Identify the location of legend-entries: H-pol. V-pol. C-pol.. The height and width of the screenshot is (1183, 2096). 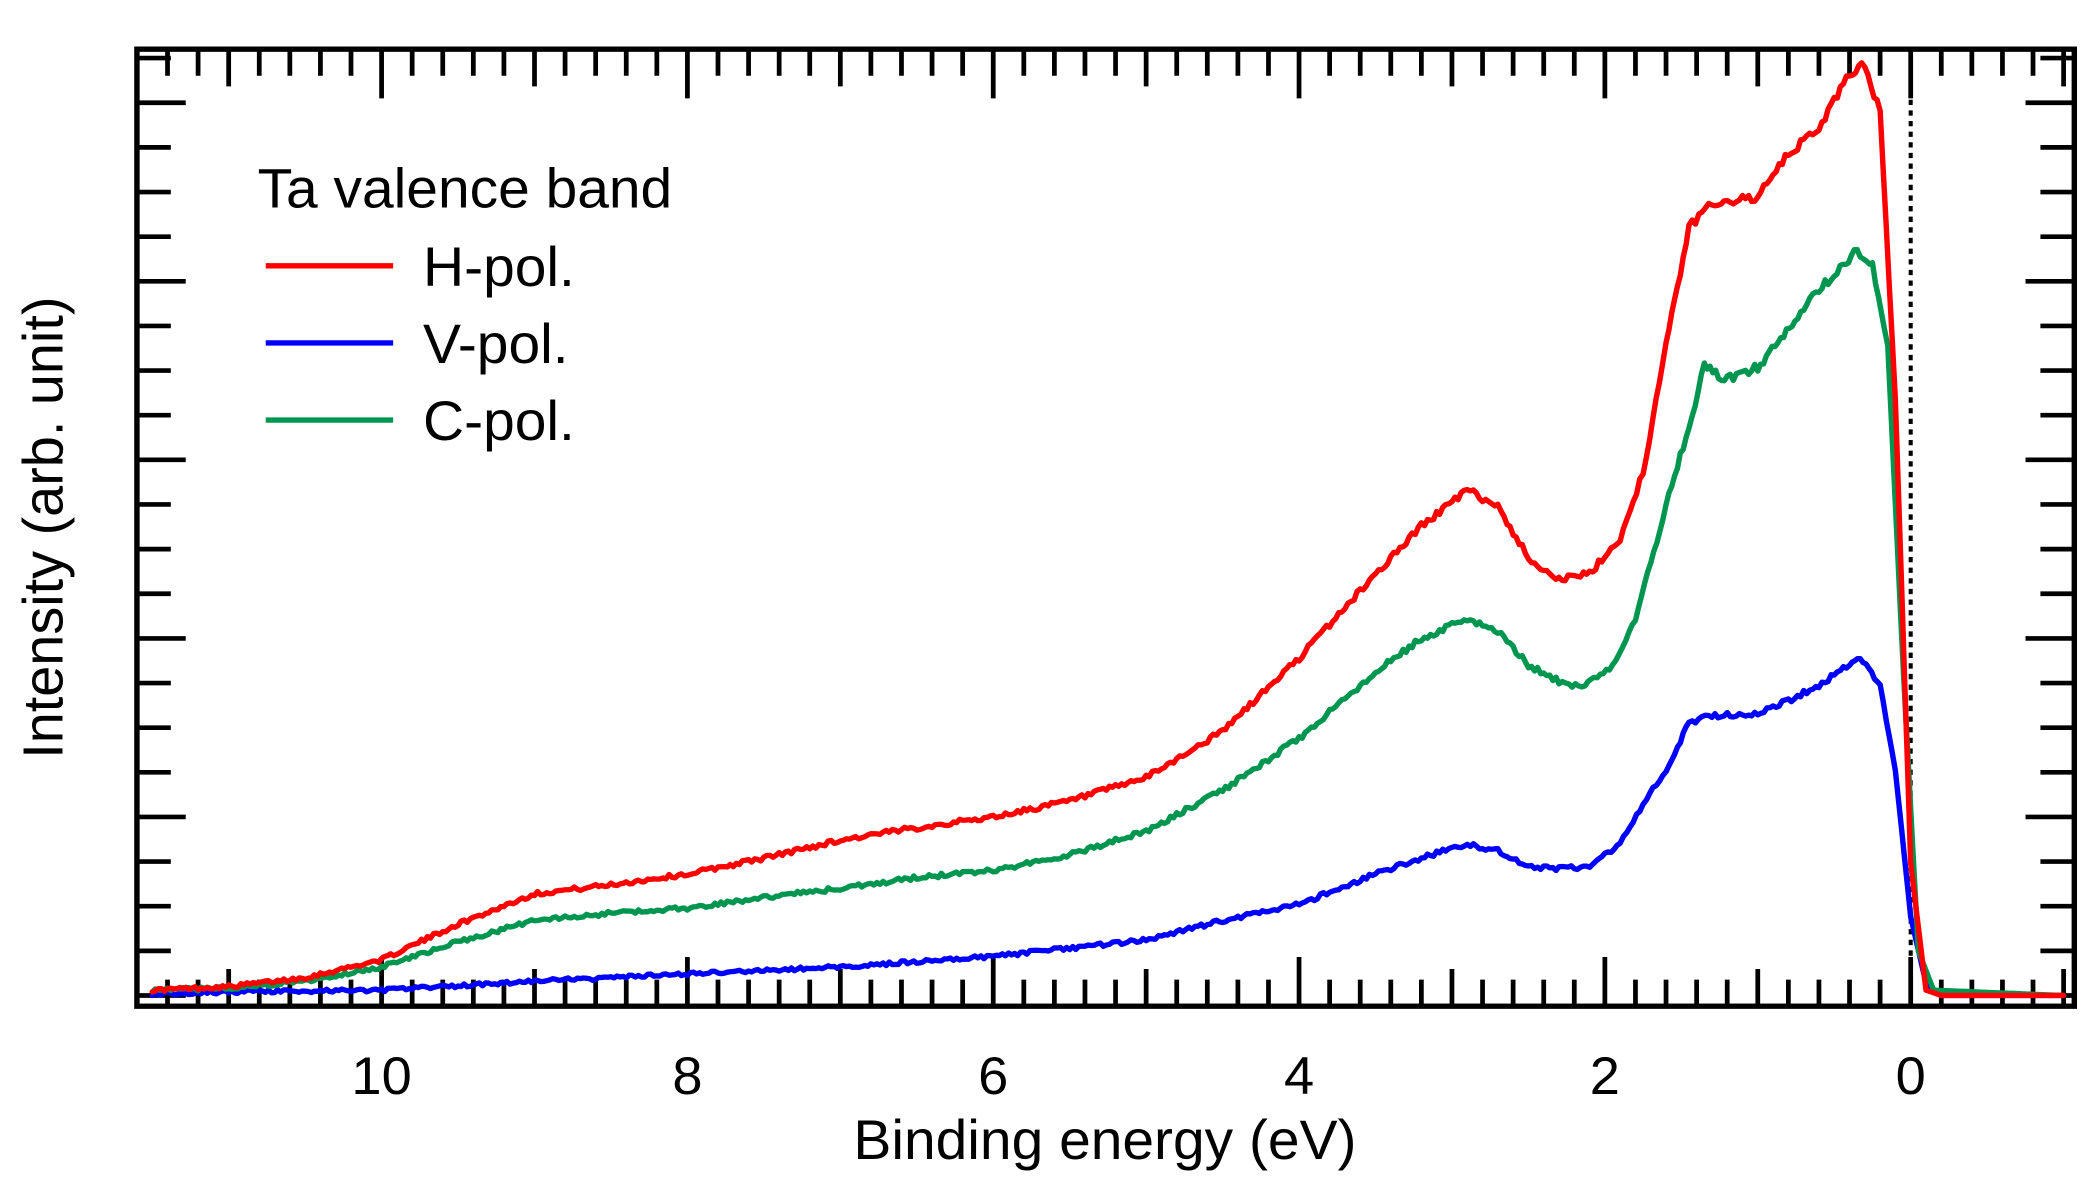
(420, 343).